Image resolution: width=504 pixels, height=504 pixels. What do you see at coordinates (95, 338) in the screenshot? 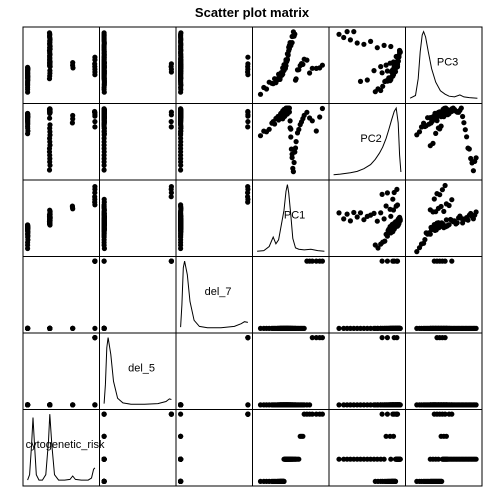
I see `point-del_5-vs-cytogenetic_risk` at bounding box center [95, 338].